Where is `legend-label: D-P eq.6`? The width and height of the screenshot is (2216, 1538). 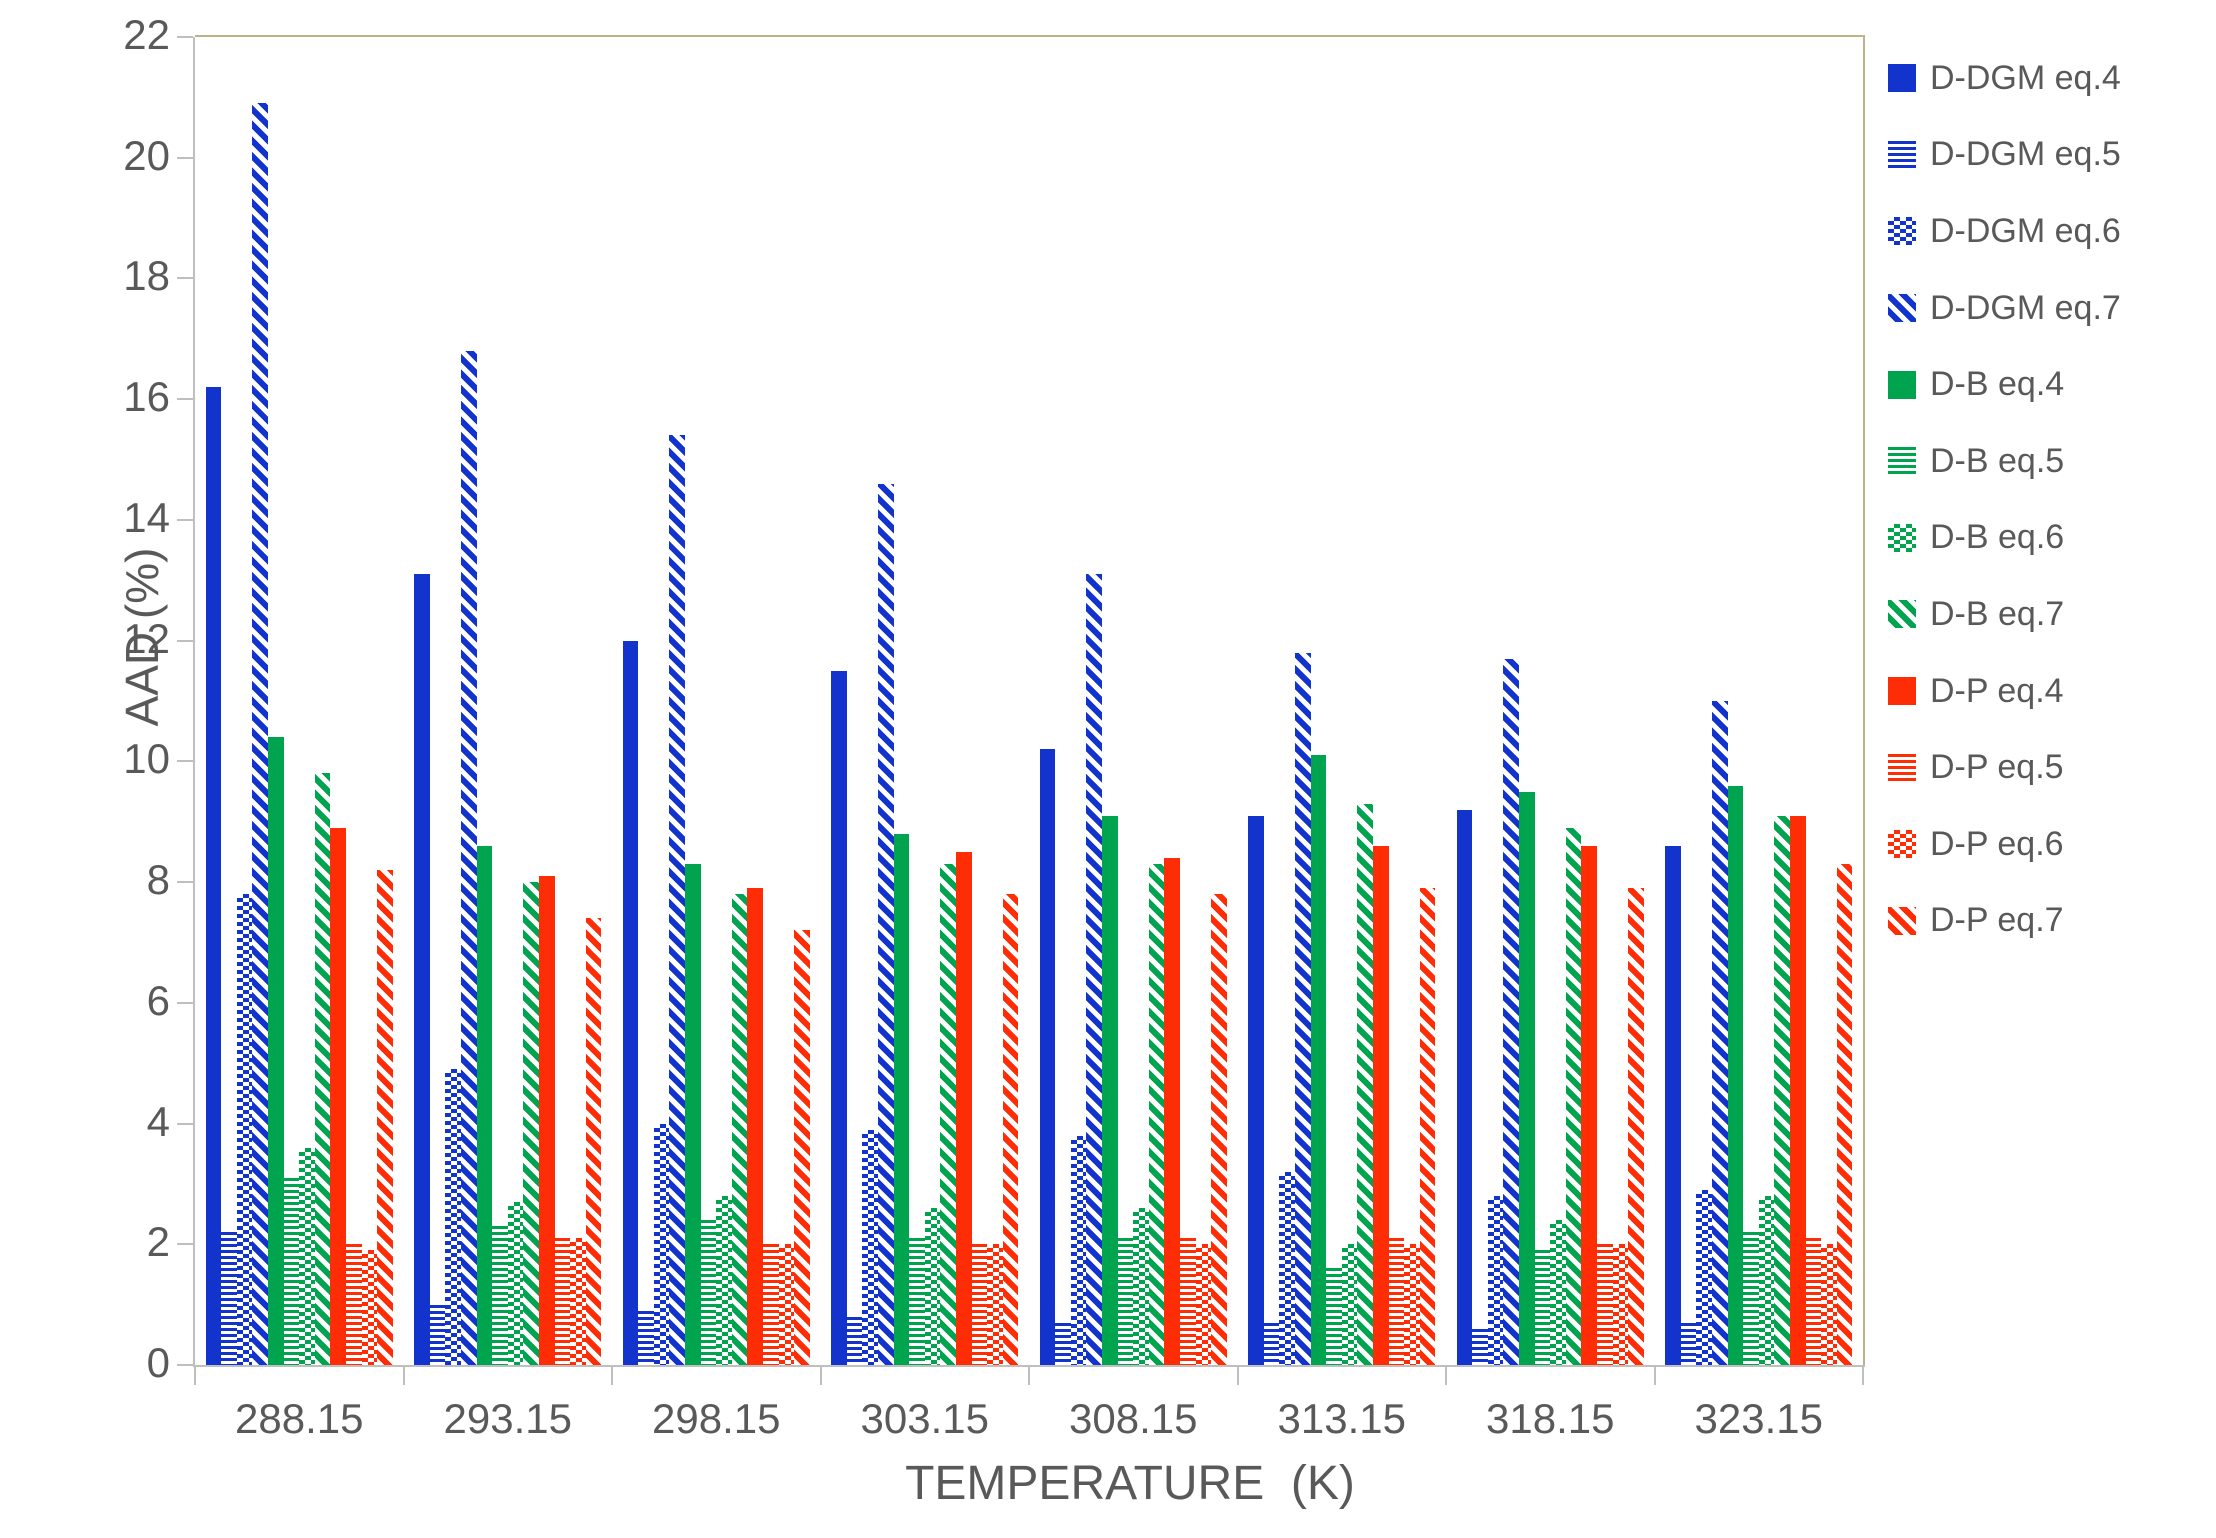
legend-label: D-P eq.6 is located at coordinates (1997, 843).